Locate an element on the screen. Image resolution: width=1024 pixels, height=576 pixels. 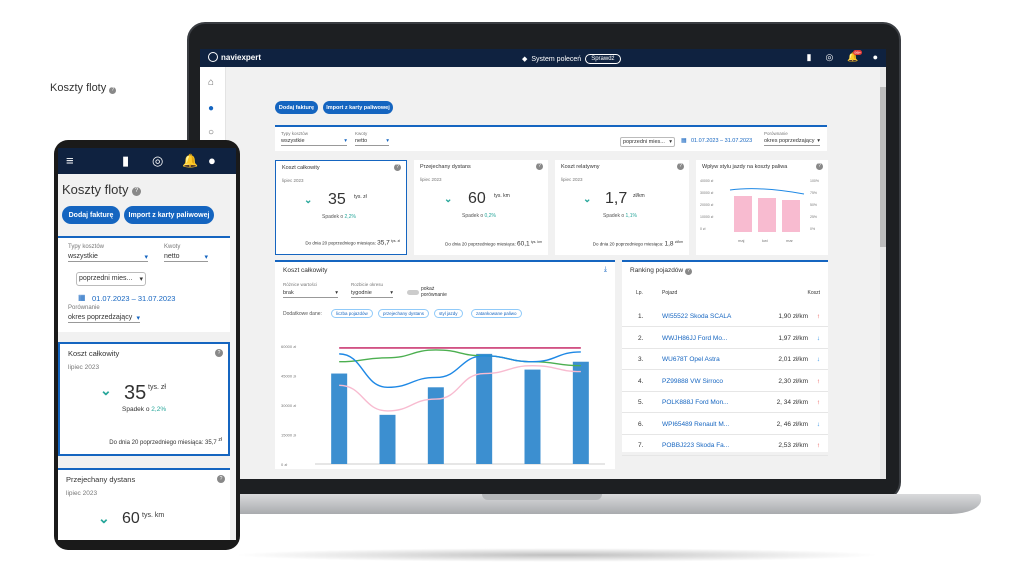
ranking-row: 2. WWJH86JJ Ford Mo... 1,97 zł/km ↓ is located at coordinates (725, 338).